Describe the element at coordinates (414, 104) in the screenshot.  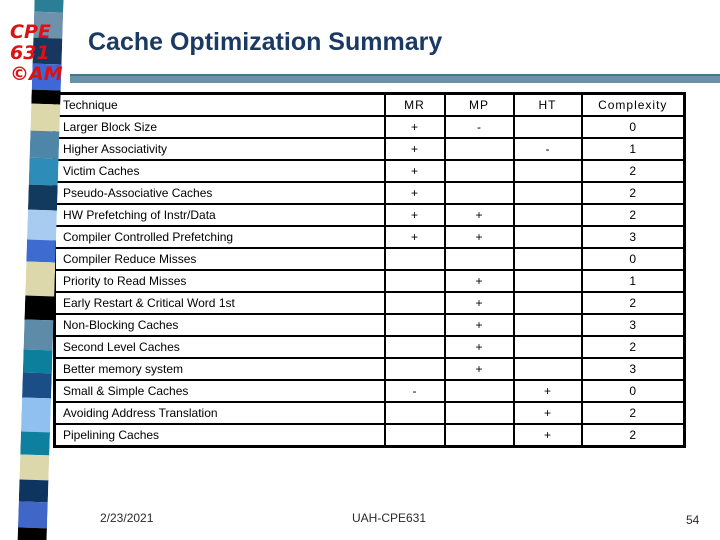
I see `column-header-mr: MR` at that location.